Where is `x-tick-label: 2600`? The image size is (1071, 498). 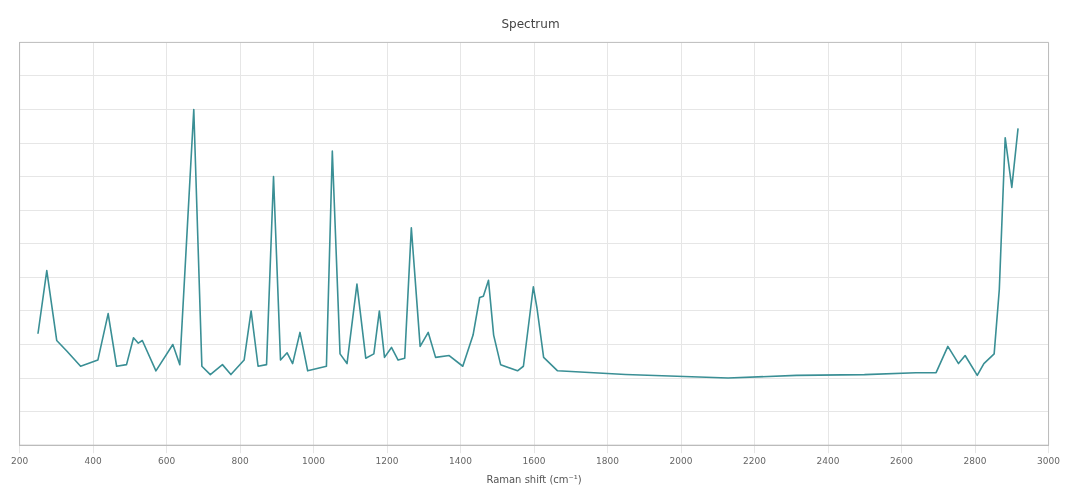
x-tick-label: 2600 is located at coordinates (902, 460).